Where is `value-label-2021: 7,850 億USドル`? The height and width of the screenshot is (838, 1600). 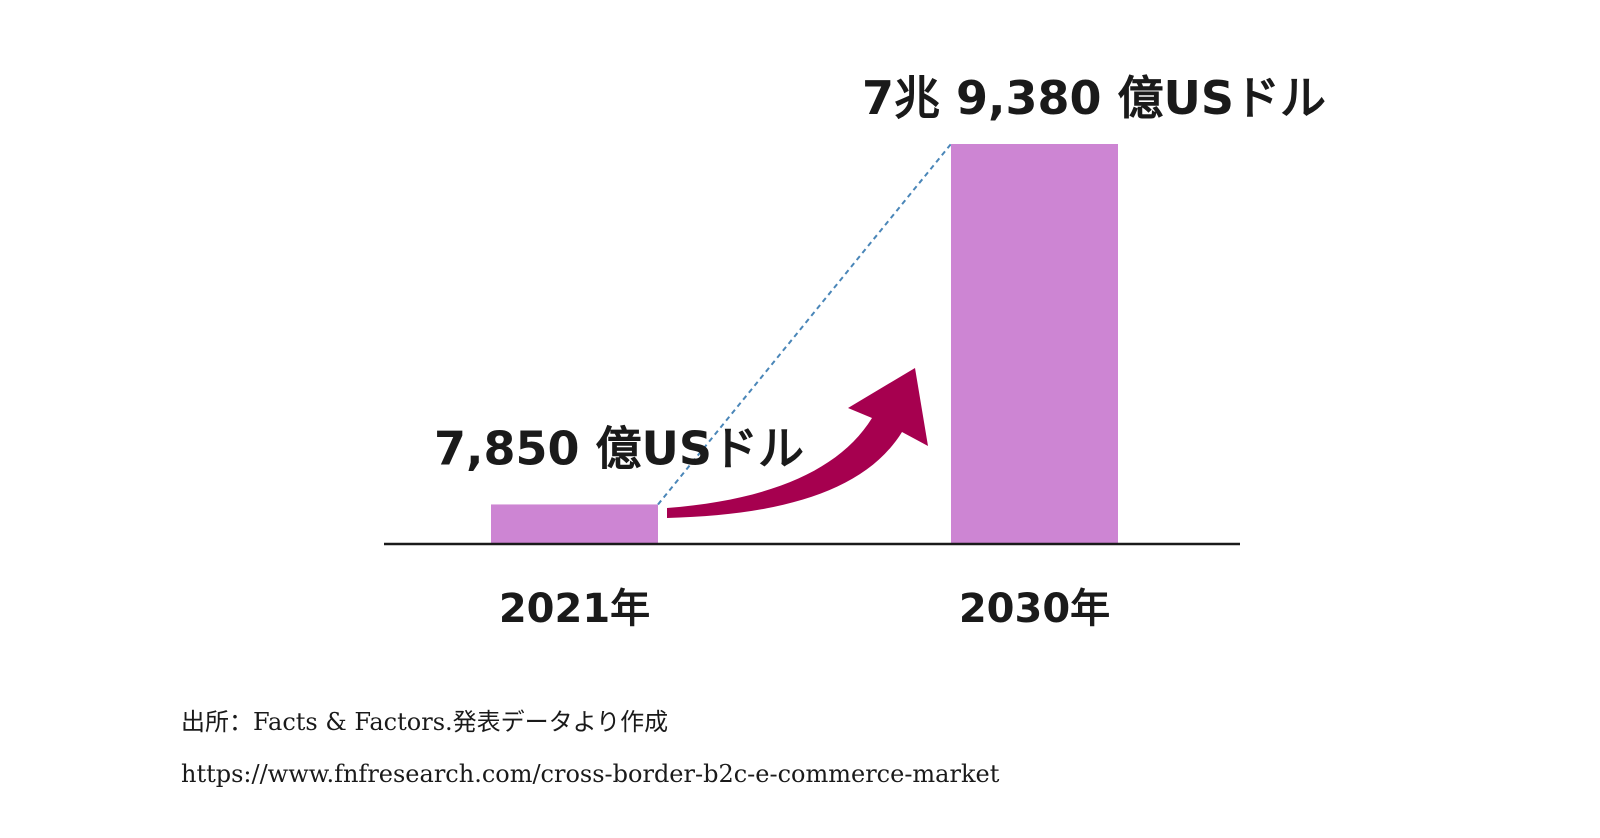 value-label-2021: 7,850 億USドル is located at coordinates (619, 448).